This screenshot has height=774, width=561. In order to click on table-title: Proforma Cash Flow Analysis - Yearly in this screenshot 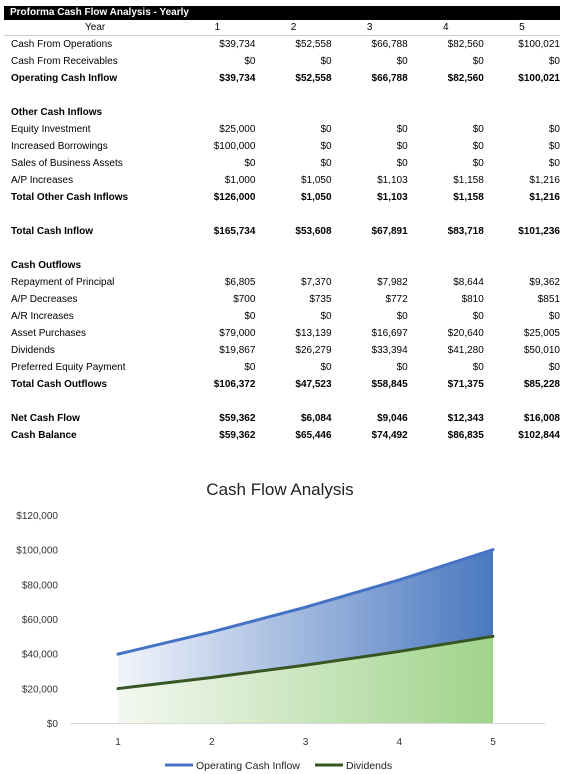, I will do `click(99, 12)`.